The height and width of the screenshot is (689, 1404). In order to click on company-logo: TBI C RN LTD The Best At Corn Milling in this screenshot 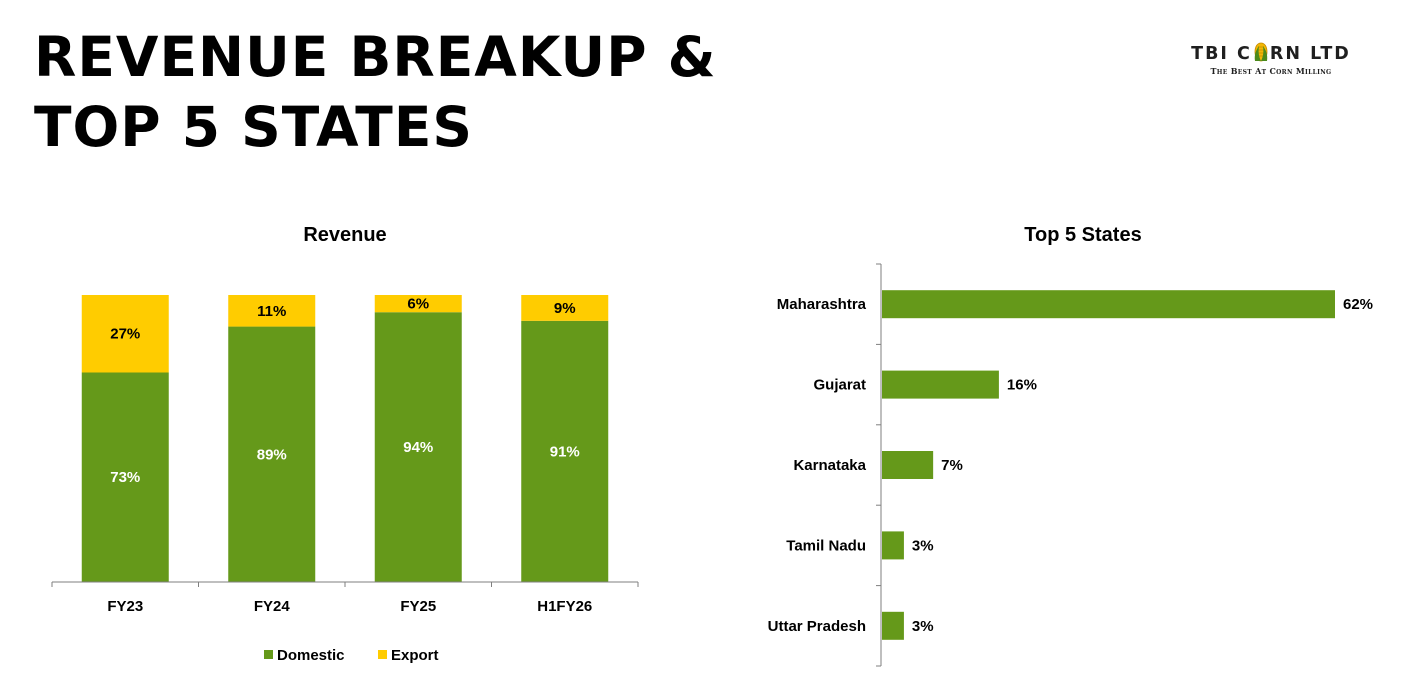, I will do `click(1271, 59)`.